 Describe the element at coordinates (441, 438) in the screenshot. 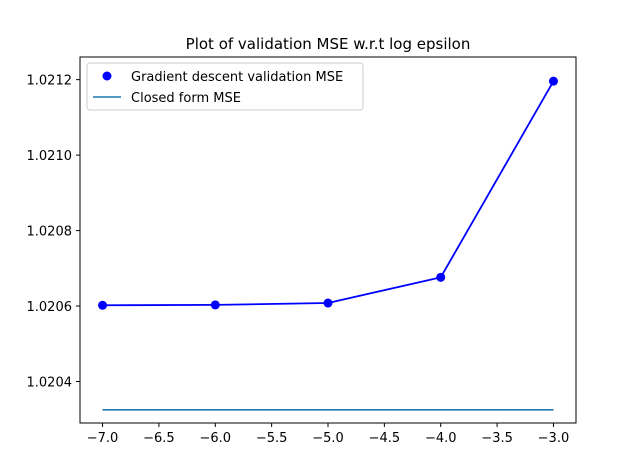

I see `x-tick-label: −4.0` at that location.